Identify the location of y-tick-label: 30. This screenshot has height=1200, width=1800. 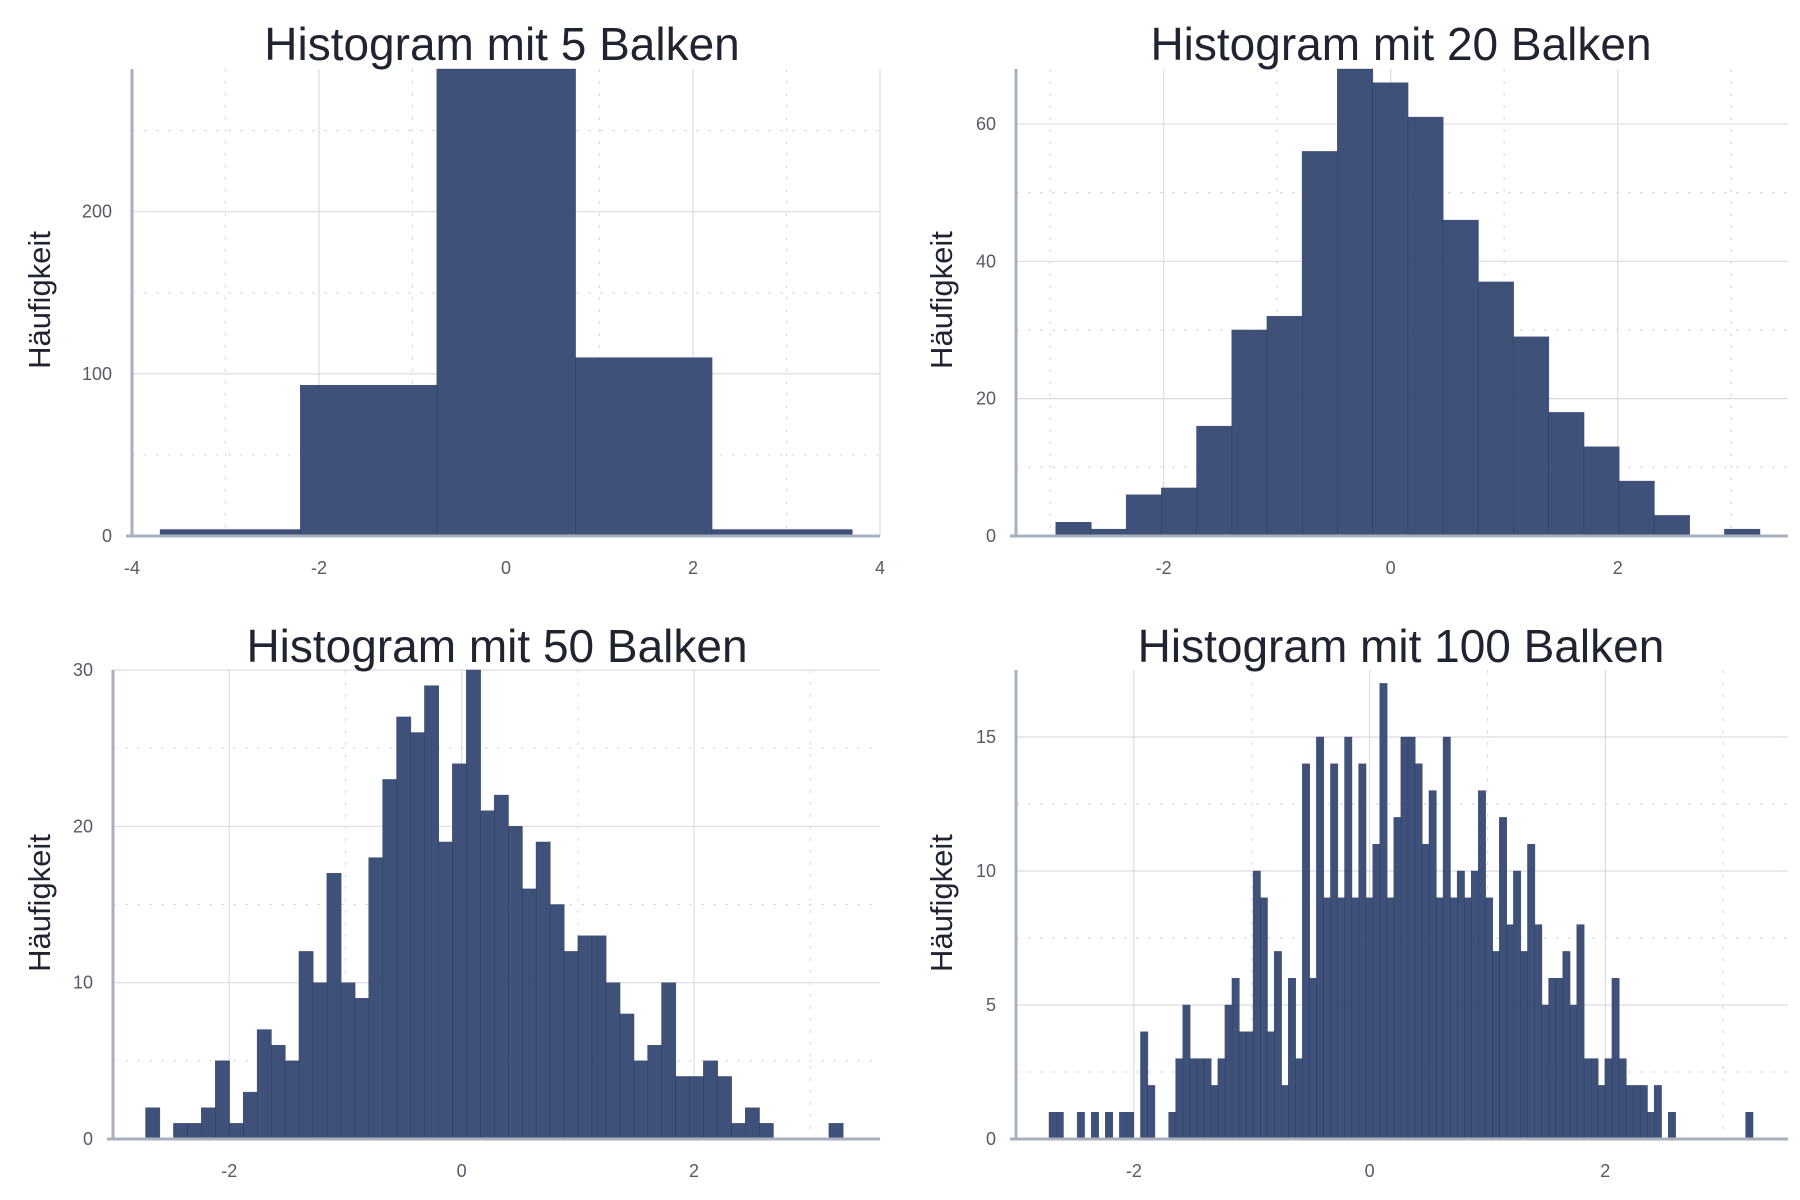
(83, 670).